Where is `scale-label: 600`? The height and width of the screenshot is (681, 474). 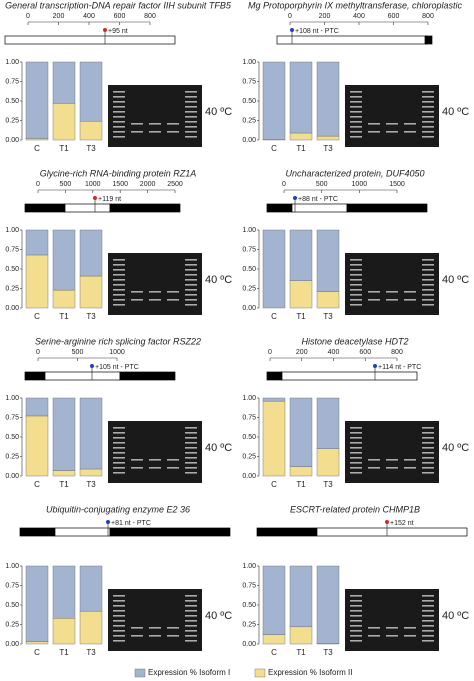 scale-label: 600 is located at coordinates (394, 16).